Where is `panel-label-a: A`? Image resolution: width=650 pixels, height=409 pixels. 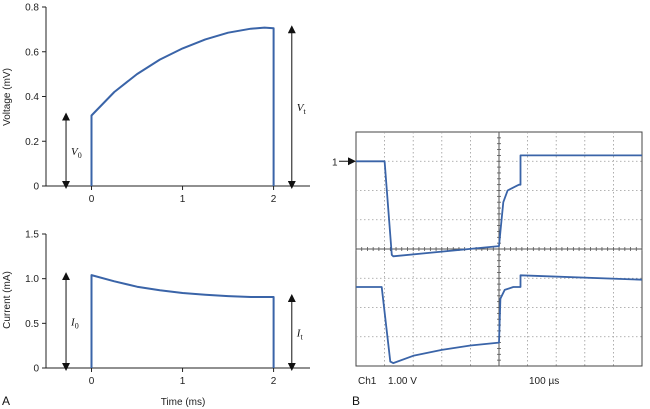
panel-label-a: A is located at coordinates (6, 401).